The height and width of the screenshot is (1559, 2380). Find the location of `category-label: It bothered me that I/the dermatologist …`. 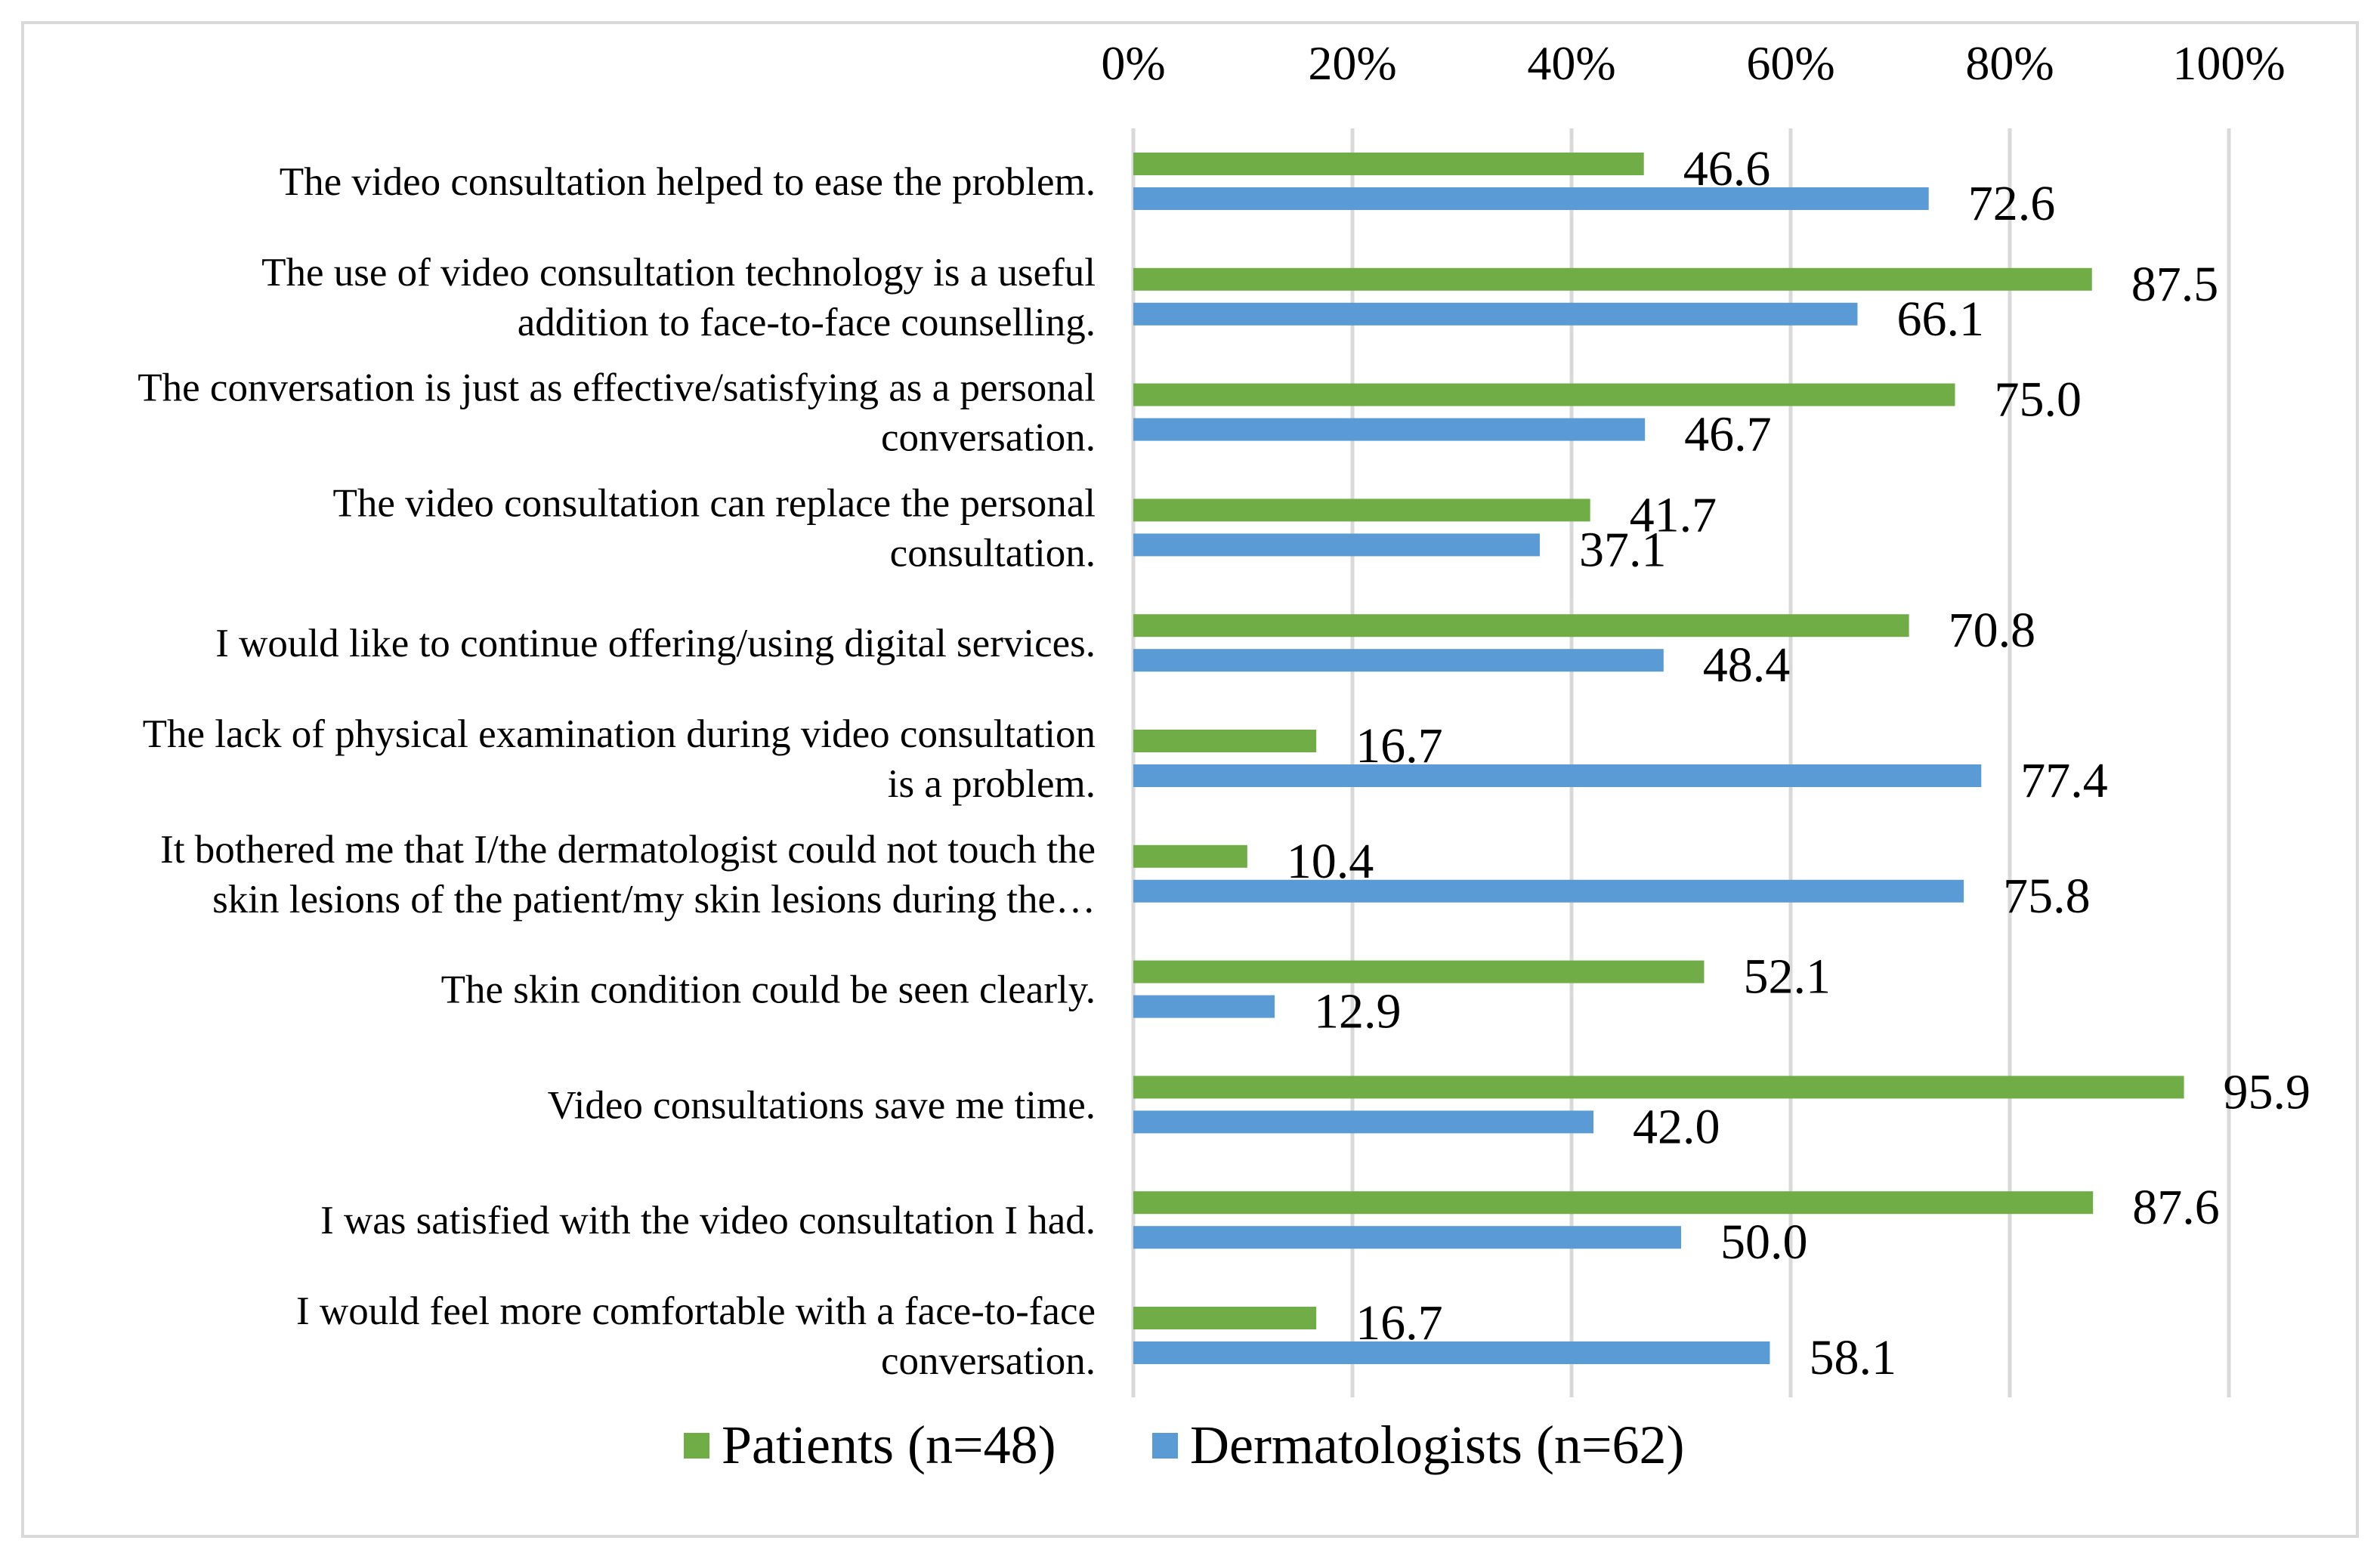

category-label: It bothered me that I/the dermatologist … is located at coordinates (628, 875).